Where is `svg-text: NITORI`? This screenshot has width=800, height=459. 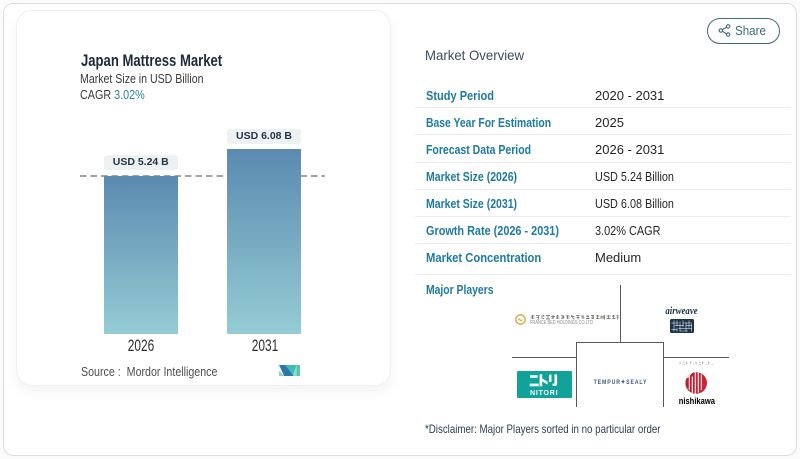
svg-text: NITORI is located at coordinates (544, 393).